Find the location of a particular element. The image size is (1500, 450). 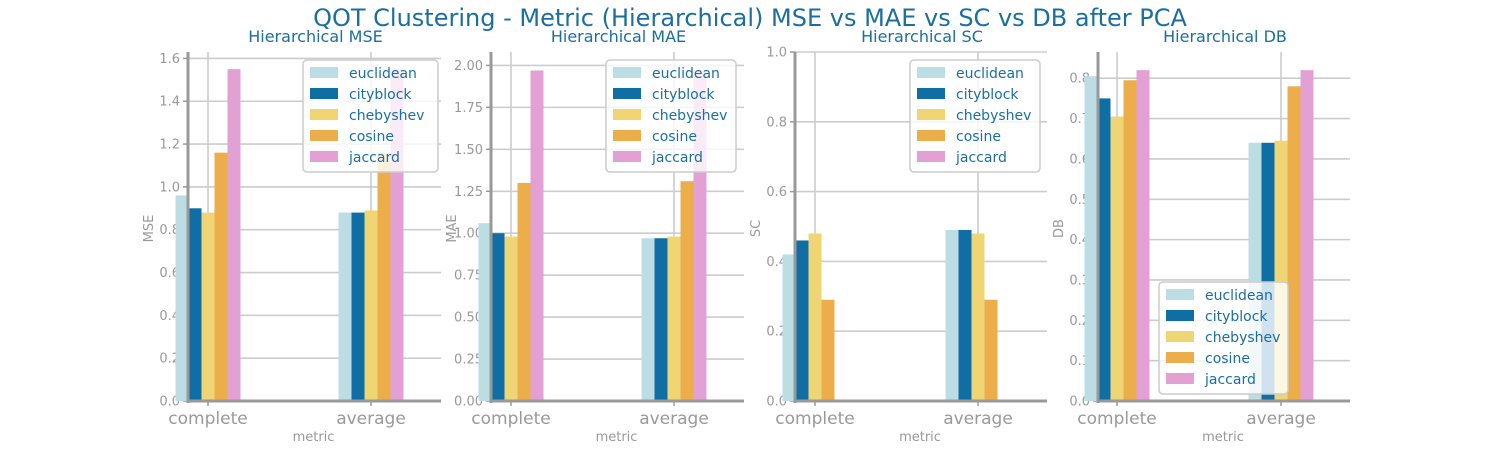

panel-title: Hierarchical DB is located at coordinates (1225, 36).